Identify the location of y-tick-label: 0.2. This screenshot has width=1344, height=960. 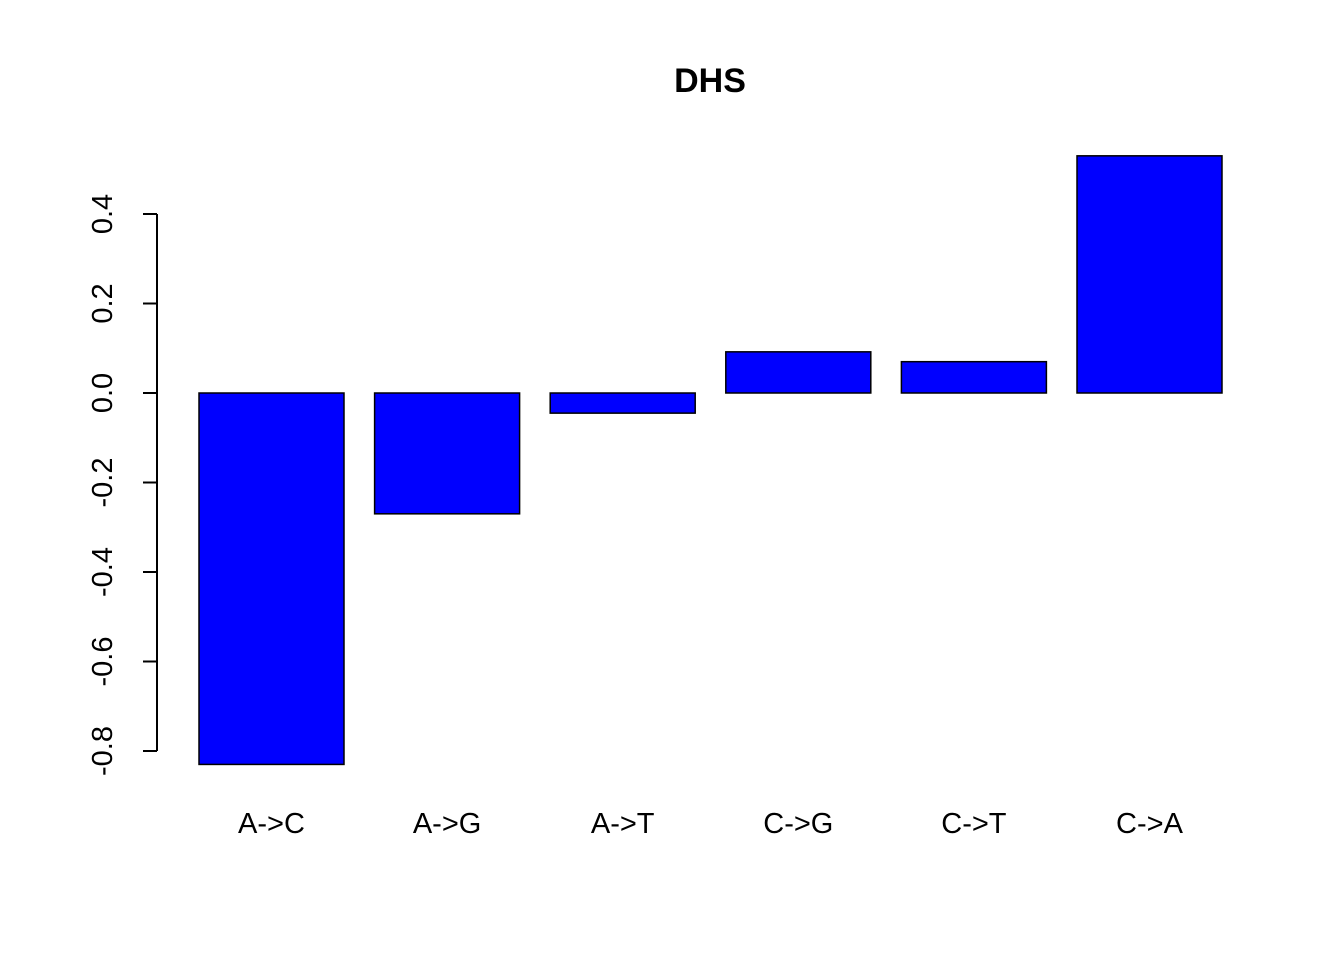
(103, 303).